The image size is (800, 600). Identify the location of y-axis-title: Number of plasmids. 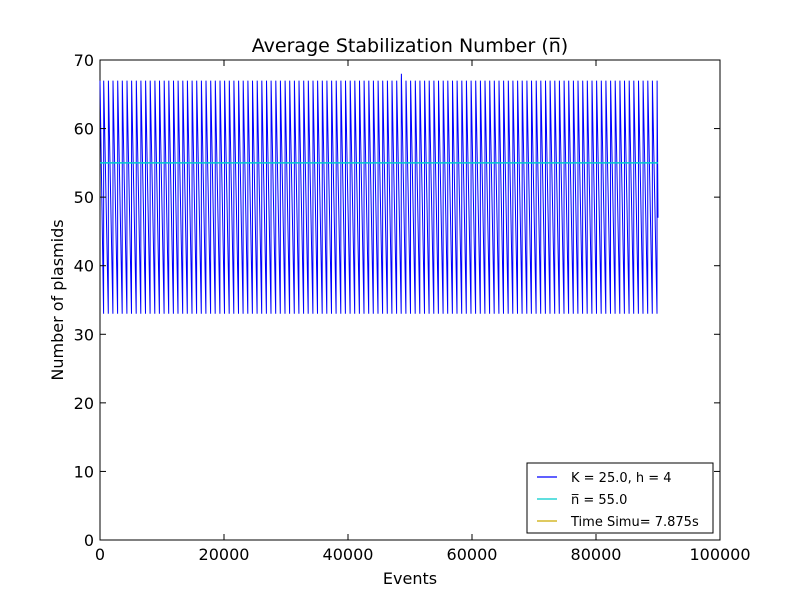
(57, 299).